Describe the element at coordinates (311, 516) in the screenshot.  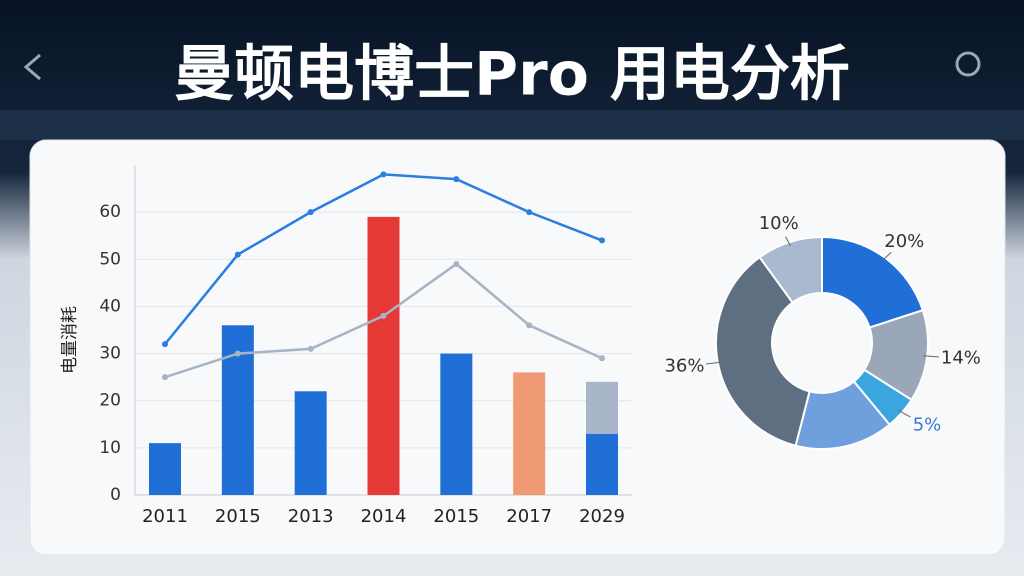
I see `x-tick-label: 2013` at that location.